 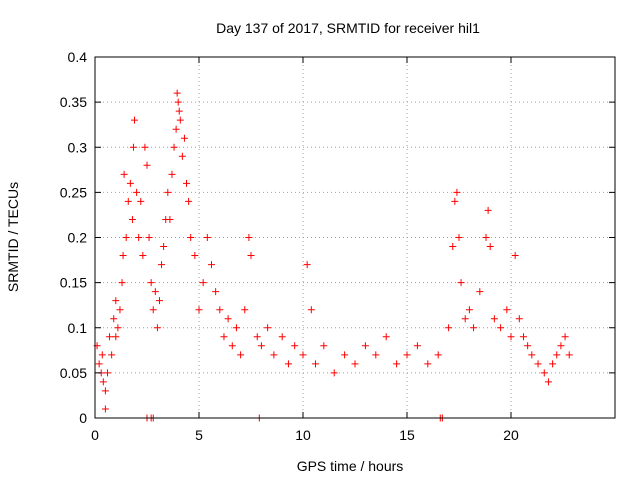 I want to click on x-tick-label: 10, so click(x=303, y=435).